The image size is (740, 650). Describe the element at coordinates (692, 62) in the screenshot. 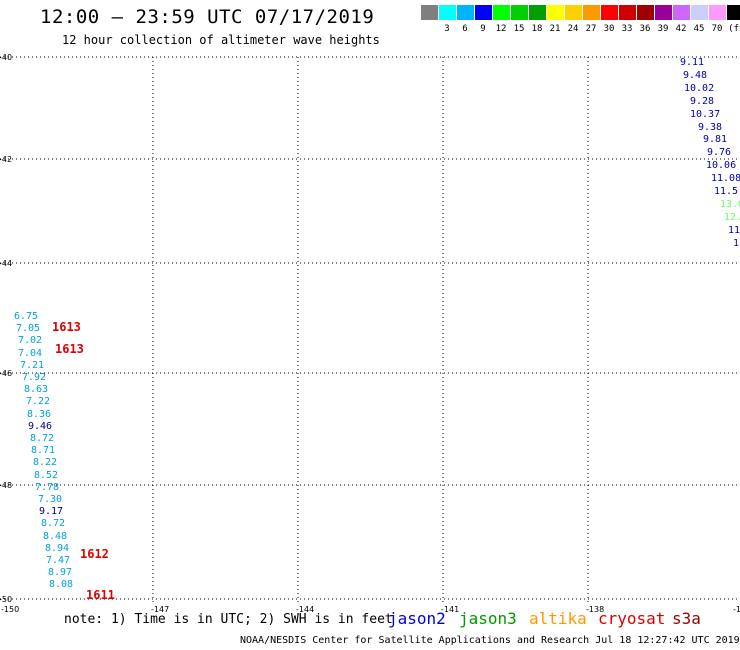

I see `wave-height-value: 9.11` at that location.